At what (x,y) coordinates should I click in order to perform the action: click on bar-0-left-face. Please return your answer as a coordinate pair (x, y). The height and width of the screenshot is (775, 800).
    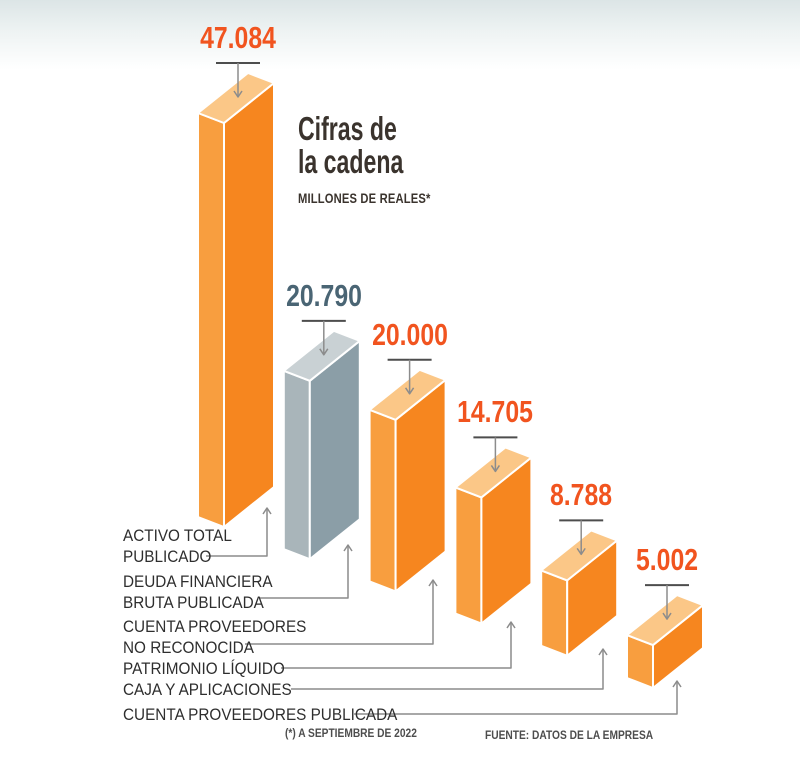
    Looking at the image, I should click on (211, 320).